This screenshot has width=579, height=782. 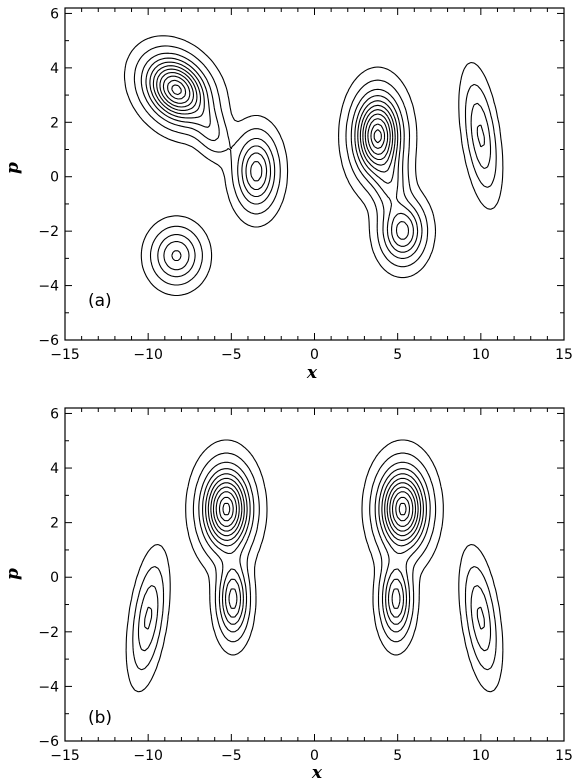 What do you see at coordinates (312, 373) in the screenshot?
I see `panel-a-xlabel: x` at bounding box center [312, 373].